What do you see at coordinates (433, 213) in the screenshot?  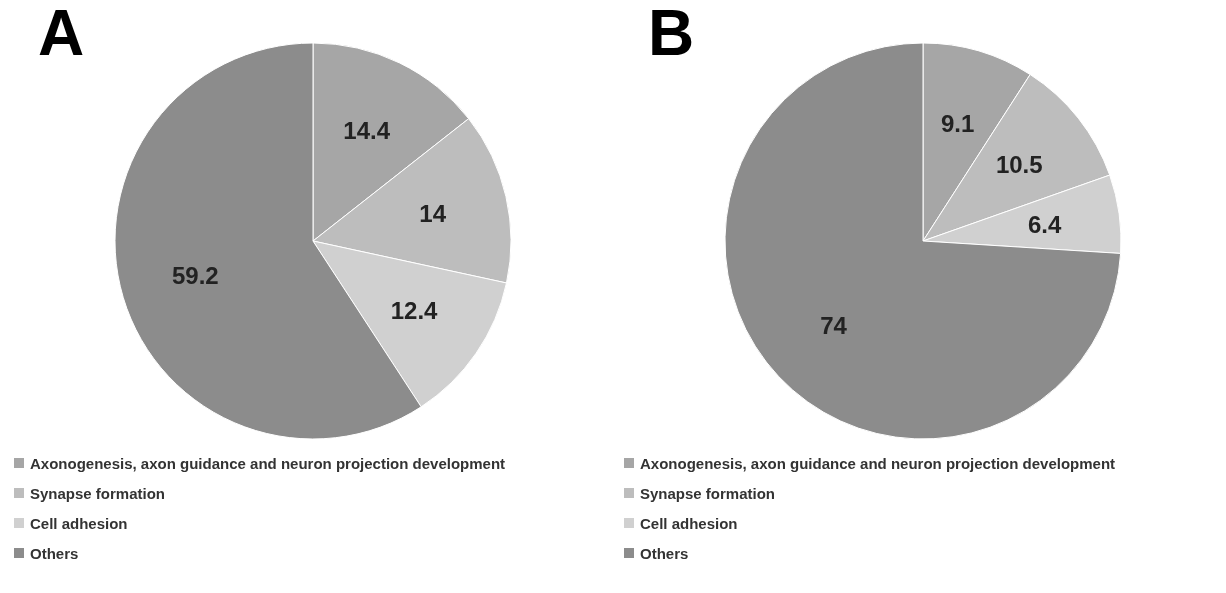 I see `data-label: 14` at bounding box center [433, 213].